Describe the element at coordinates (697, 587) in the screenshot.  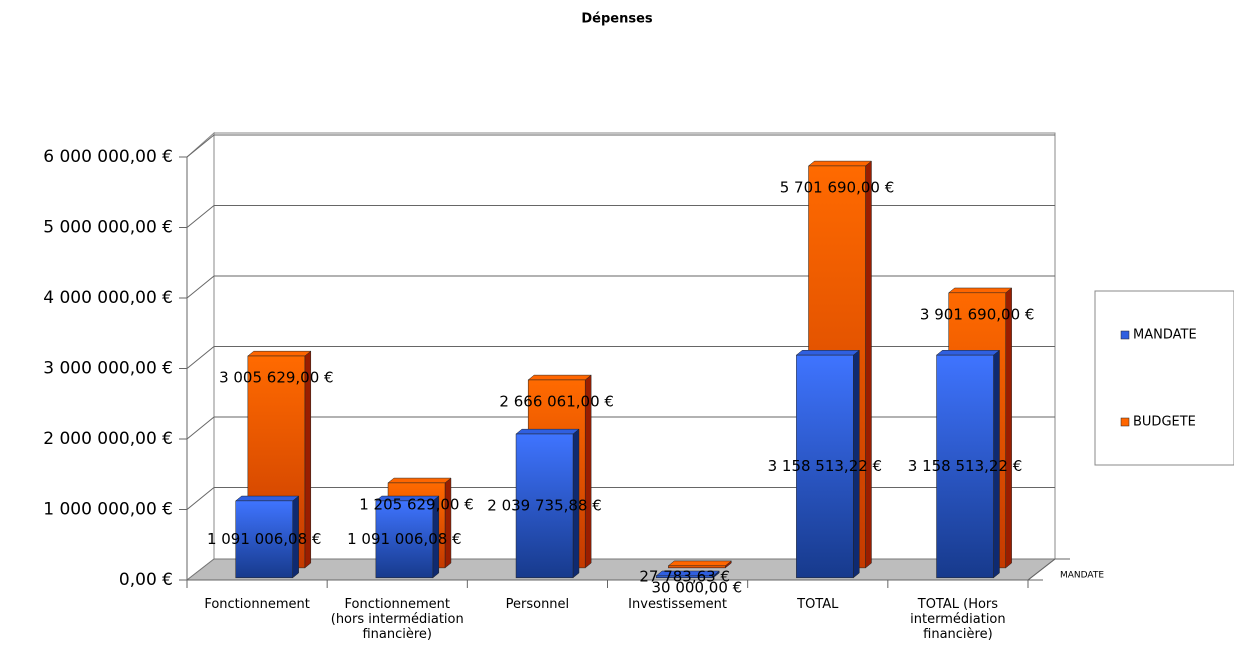
I see `value-label: 30 000,00 €` at that location.